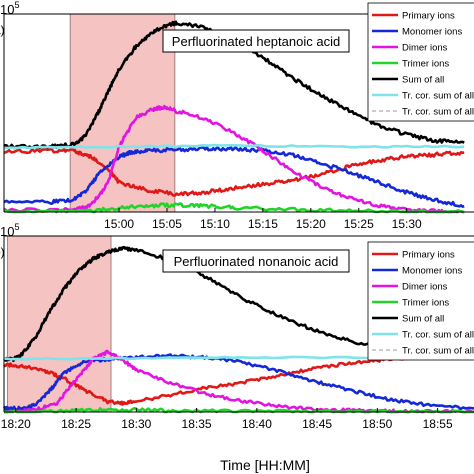 The image size is (474, 474). I want to click on x-tick-label: 18:20, so click(16, 424).